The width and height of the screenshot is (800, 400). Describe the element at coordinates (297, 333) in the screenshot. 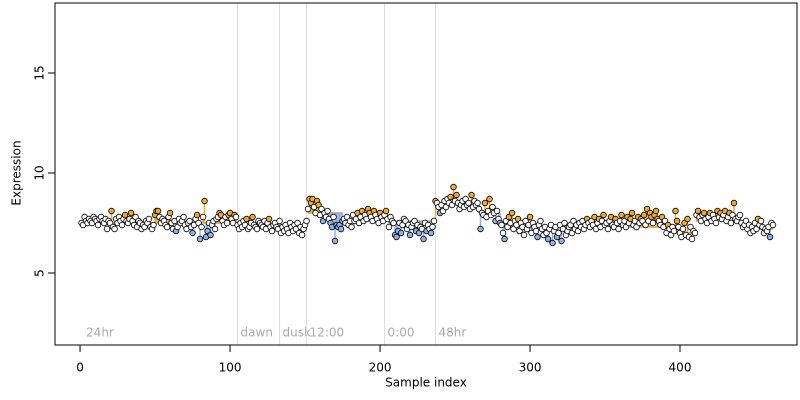

I see `event-label: dusk` at that location.